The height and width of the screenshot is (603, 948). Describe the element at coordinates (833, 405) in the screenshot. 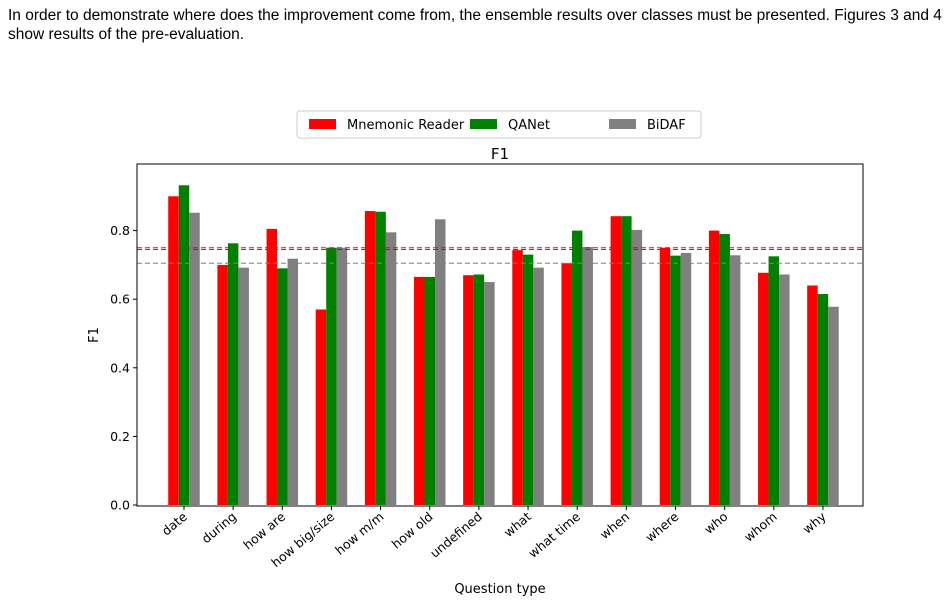

I see `bar-bidaf-why` at that location.